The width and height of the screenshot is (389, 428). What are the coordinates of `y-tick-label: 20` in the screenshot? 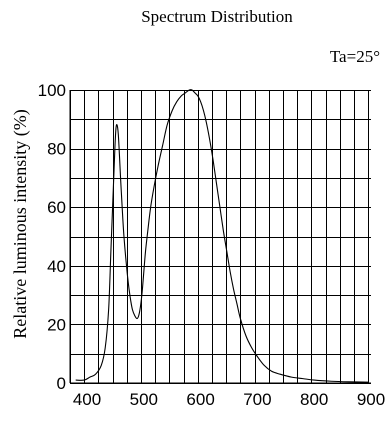 It's located at (56, 324).